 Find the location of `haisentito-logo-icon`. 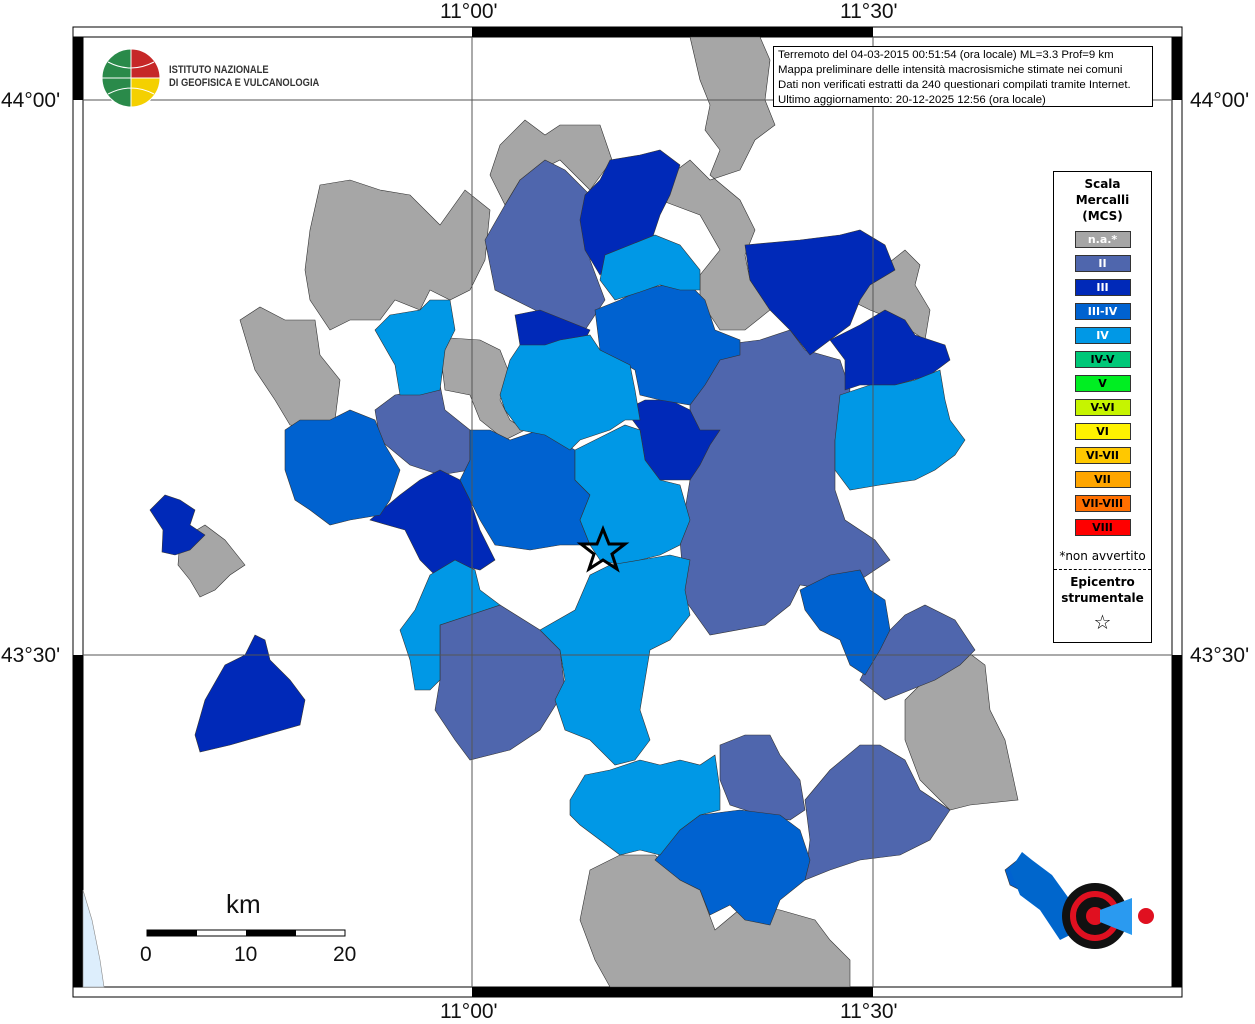

haisentito-logo-icon is located at coordinates (1082, 900).